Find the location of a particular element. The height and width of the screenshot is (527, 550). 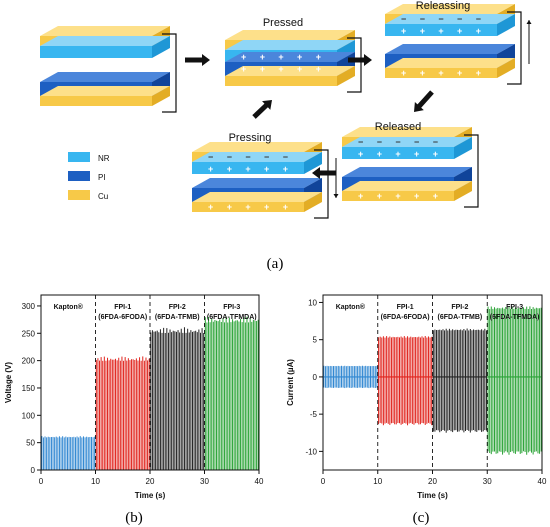

y-axis-label: Current (µA) is located at coordinates (290, 382).